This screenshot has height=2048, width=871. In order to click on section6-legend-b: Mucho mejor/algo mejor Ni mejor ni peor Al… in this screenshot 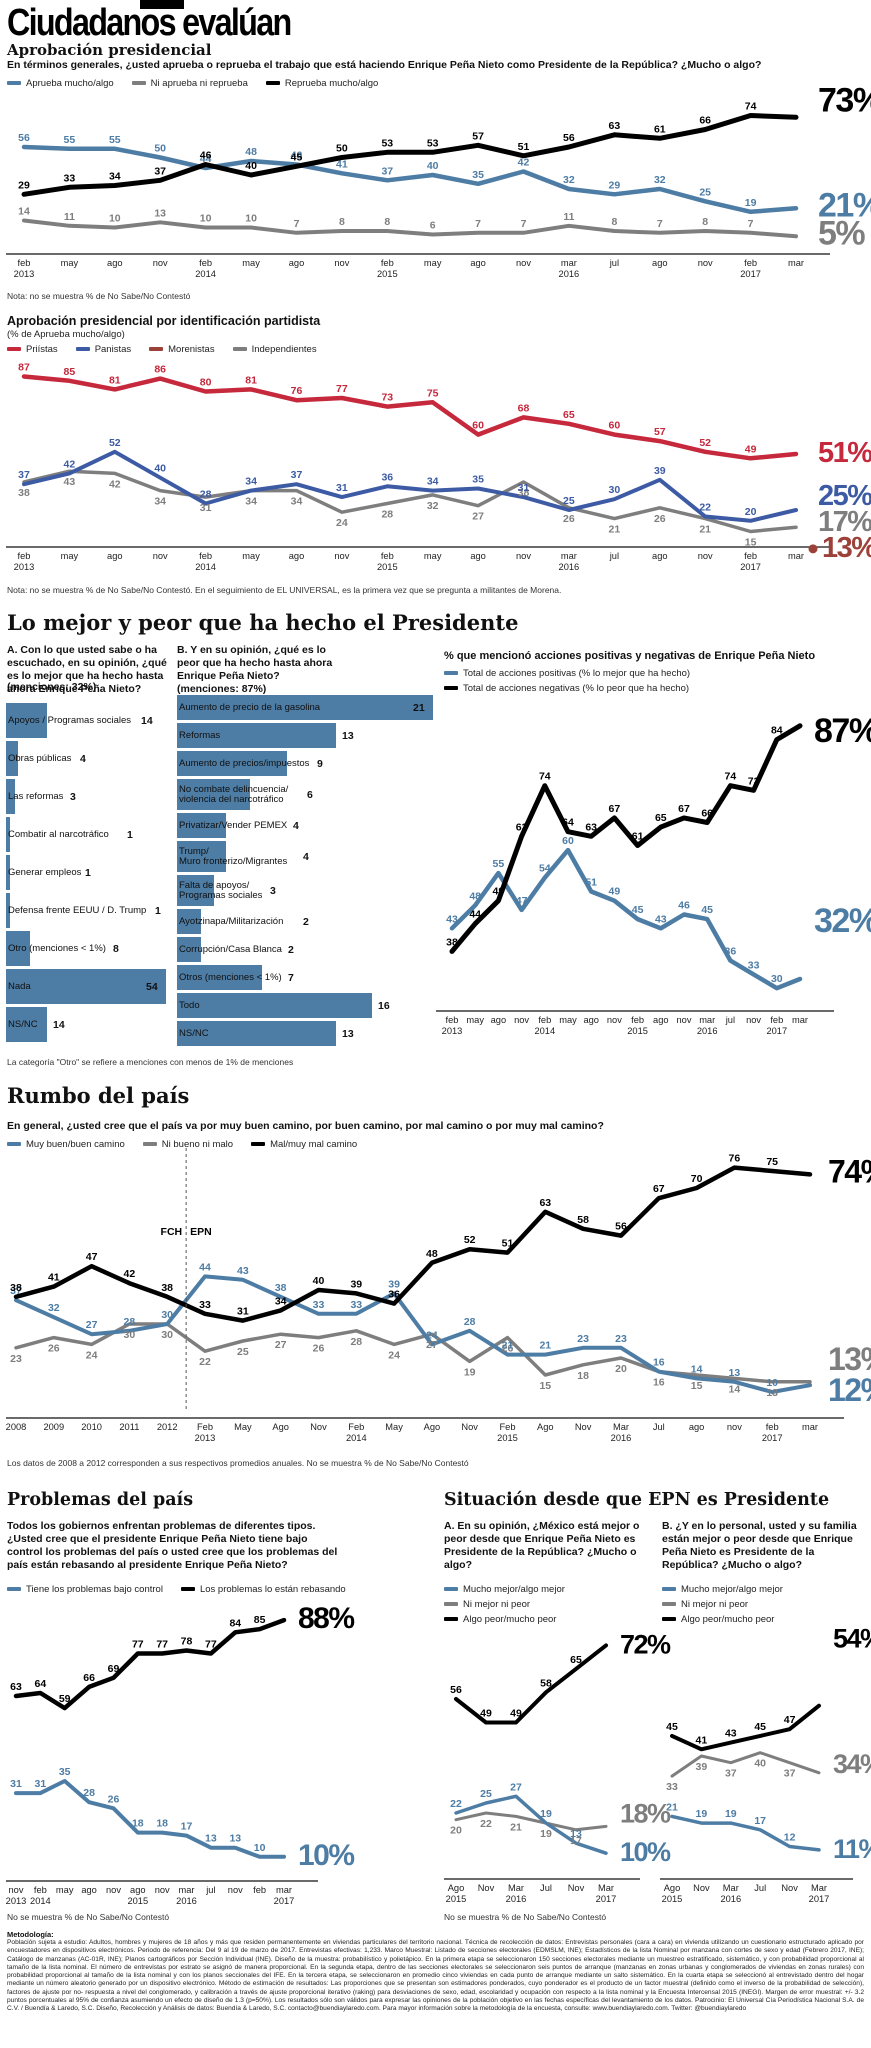, I will do `click(722, 1606)`.